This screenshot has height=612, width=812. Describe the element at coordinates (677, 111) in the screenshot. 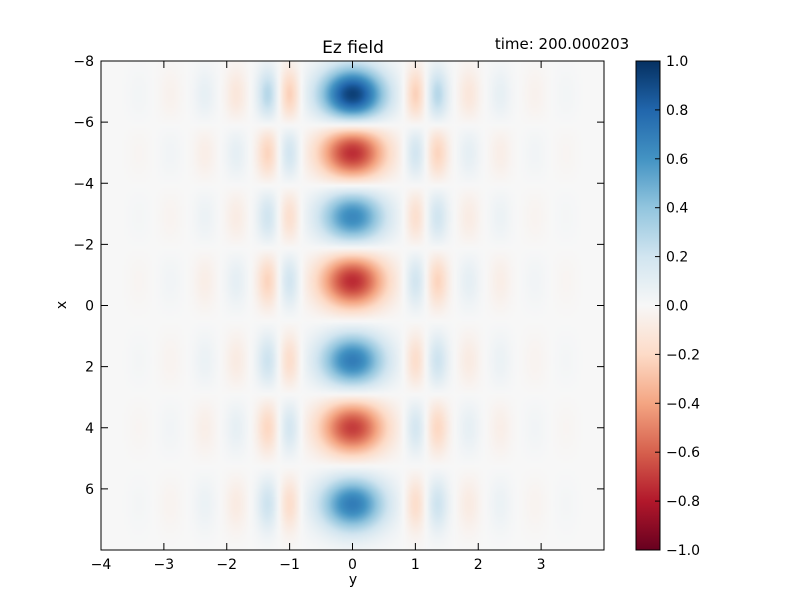

I see `colorbar-tick-label: 0.8` at that location.